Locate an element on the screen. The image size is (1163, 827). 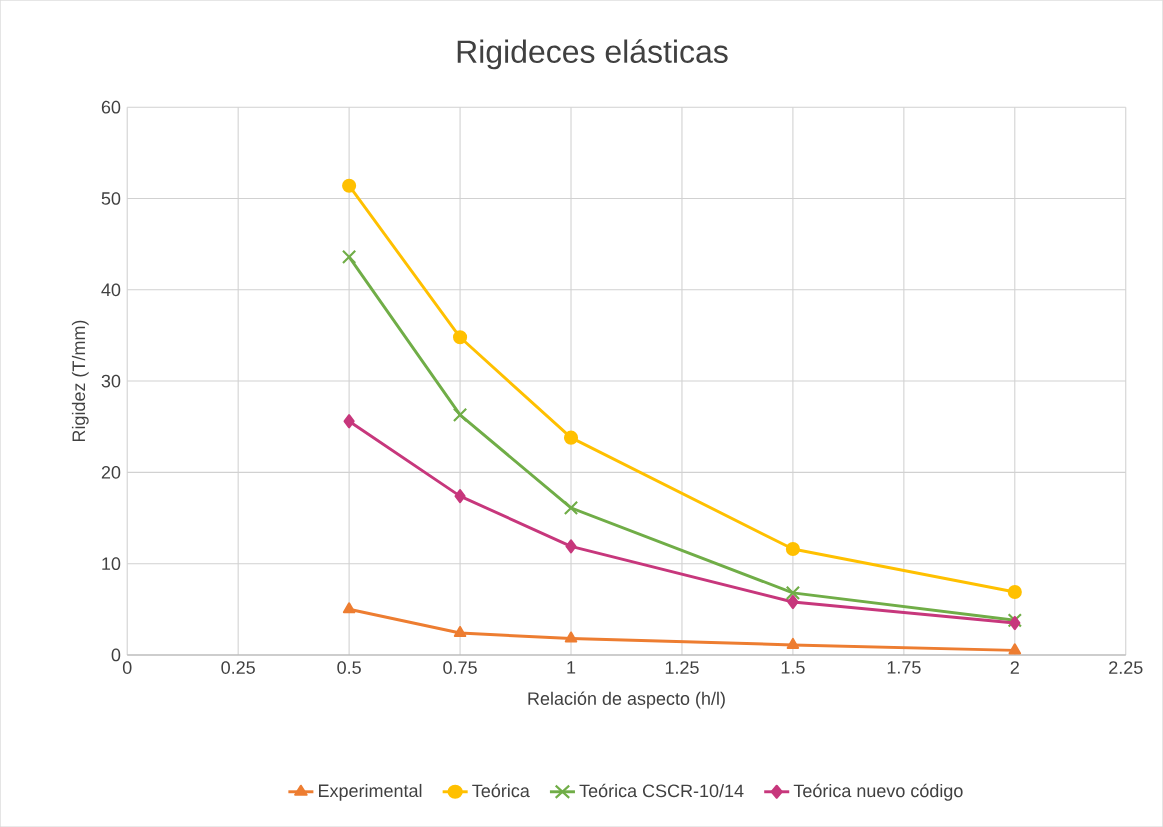
legend-label: Teórica is located at coordinates (501, 790).